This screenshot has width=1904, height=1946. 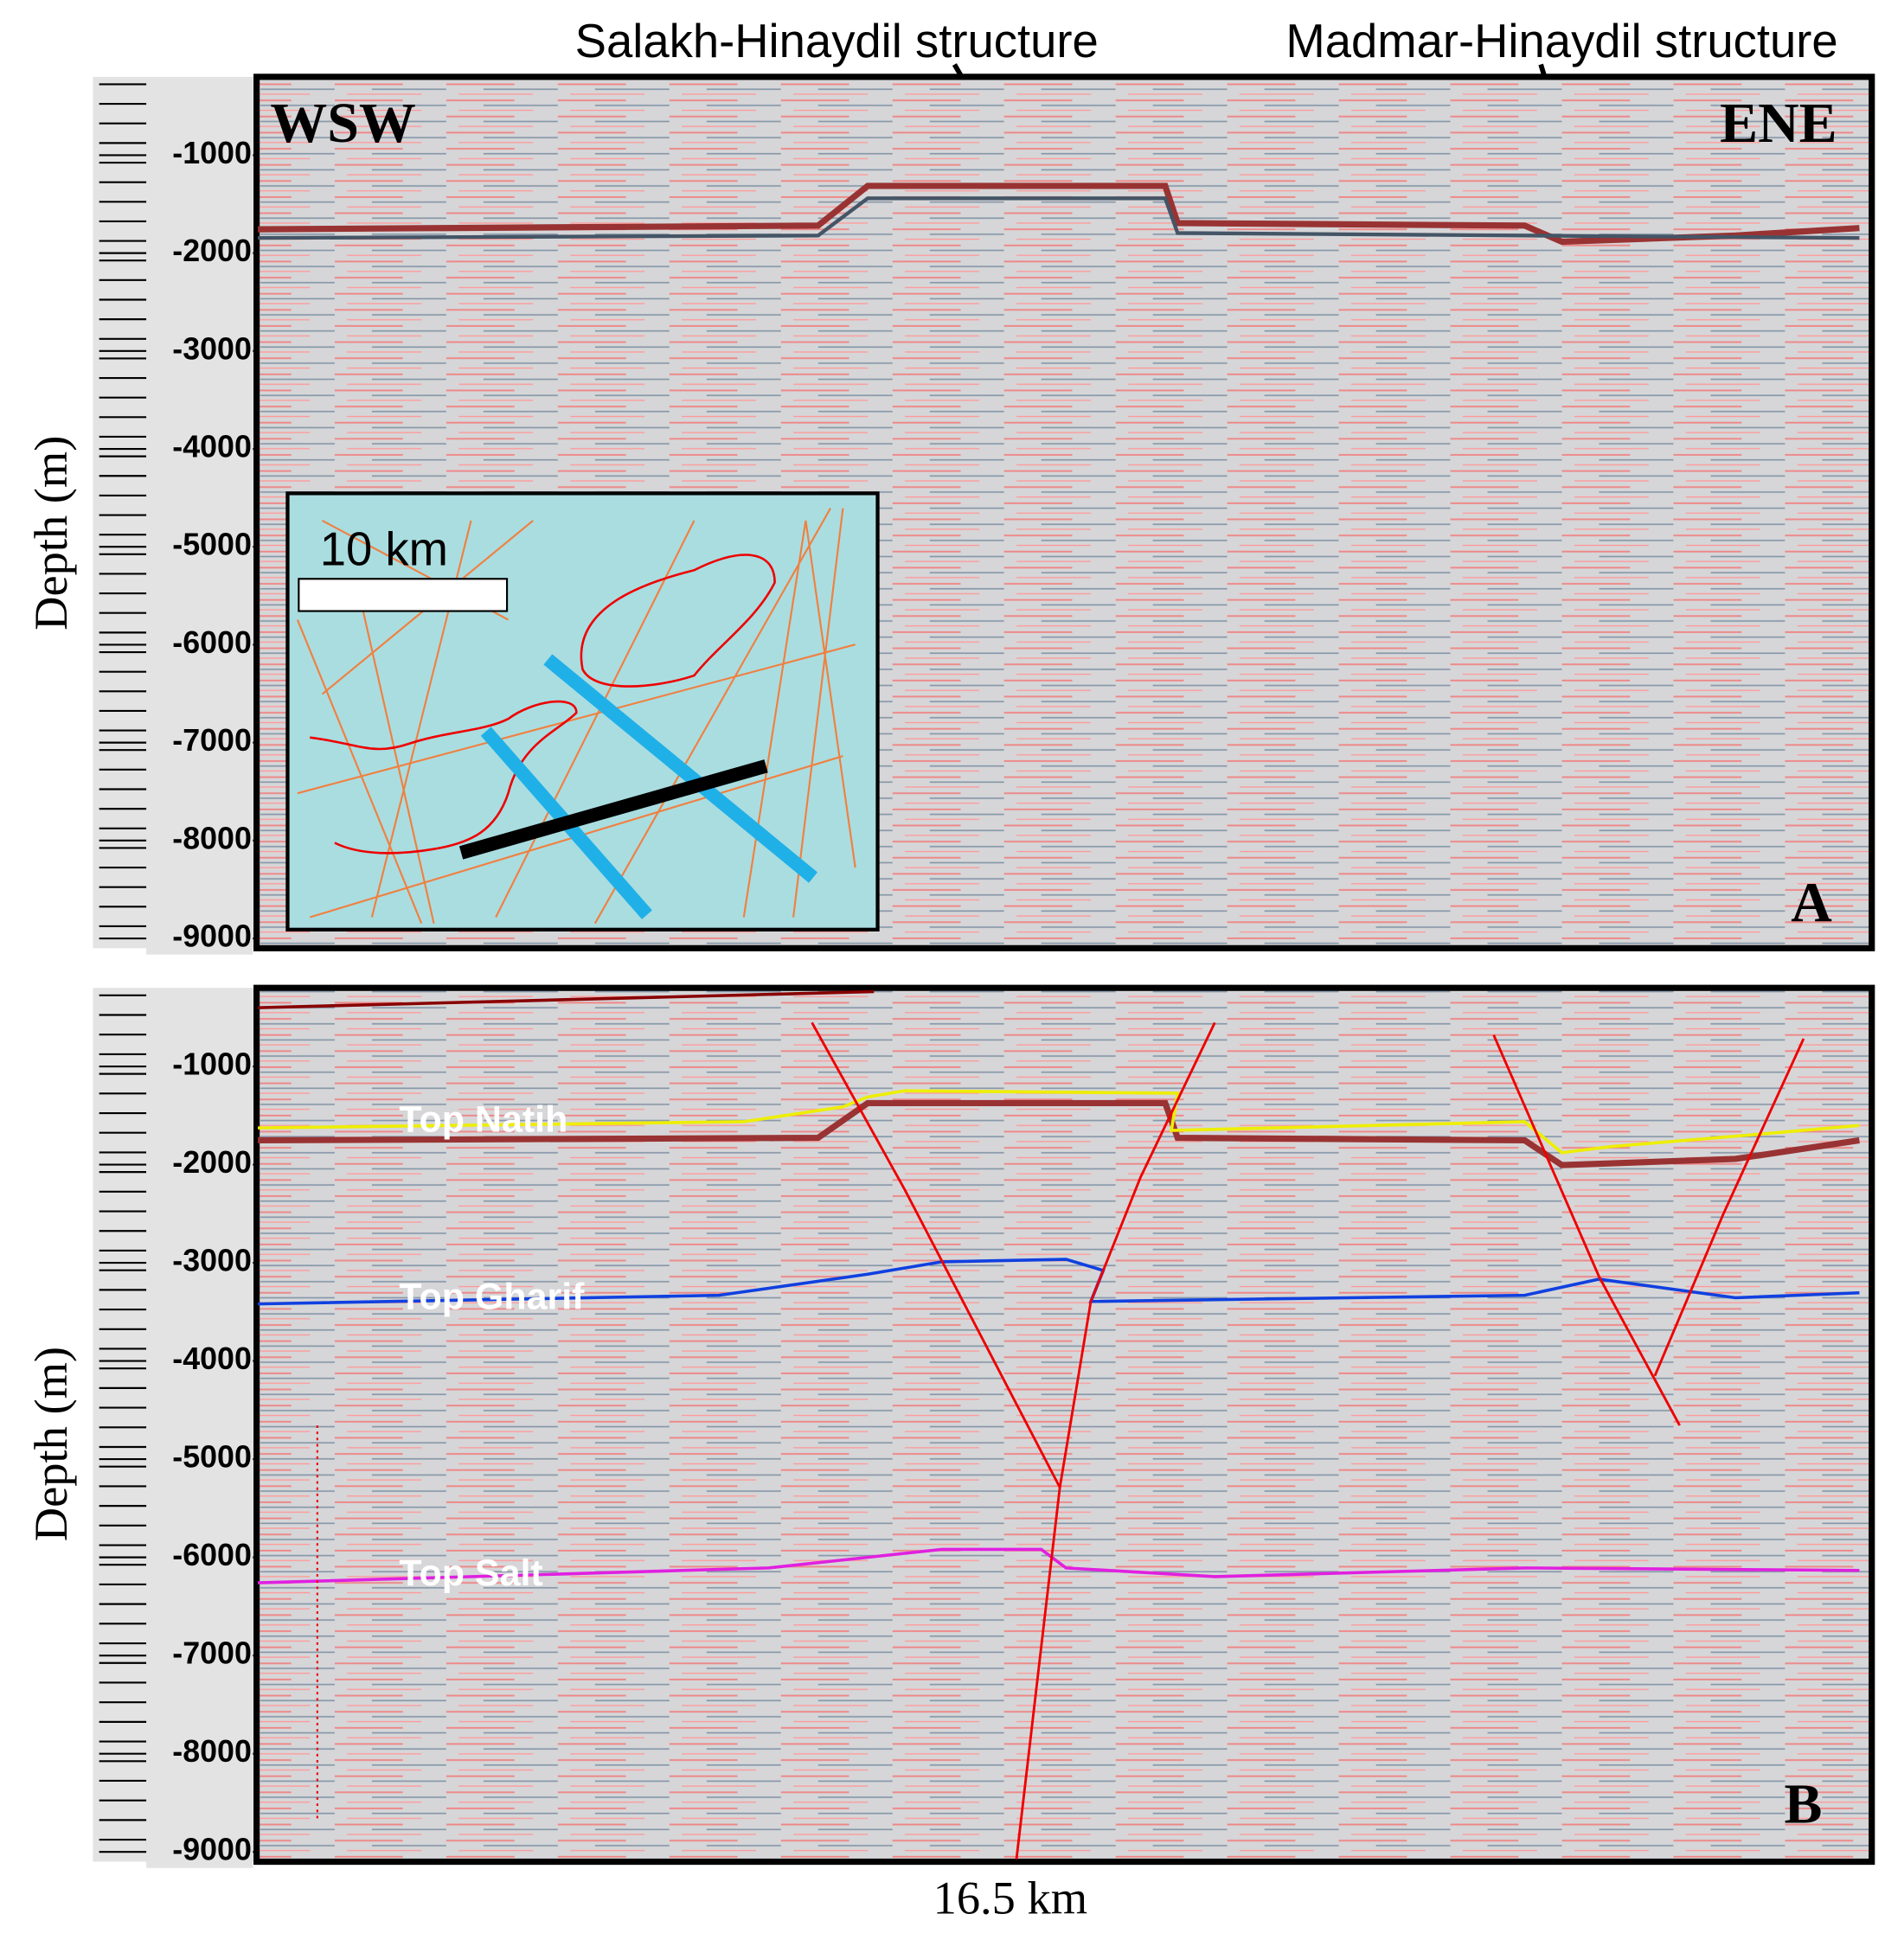 I want to click on inset-map: 10 km, so click(x=582, y=711).